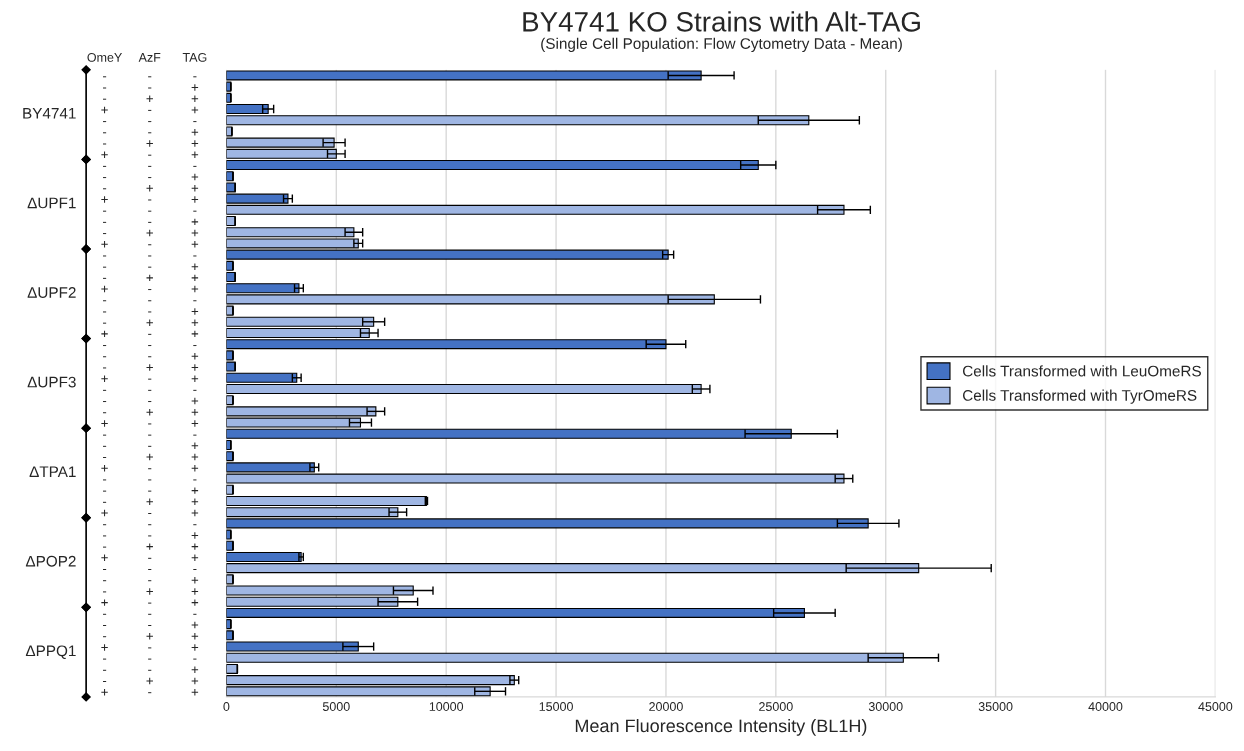  I want to click on text: BY4741, so click(49, 113).